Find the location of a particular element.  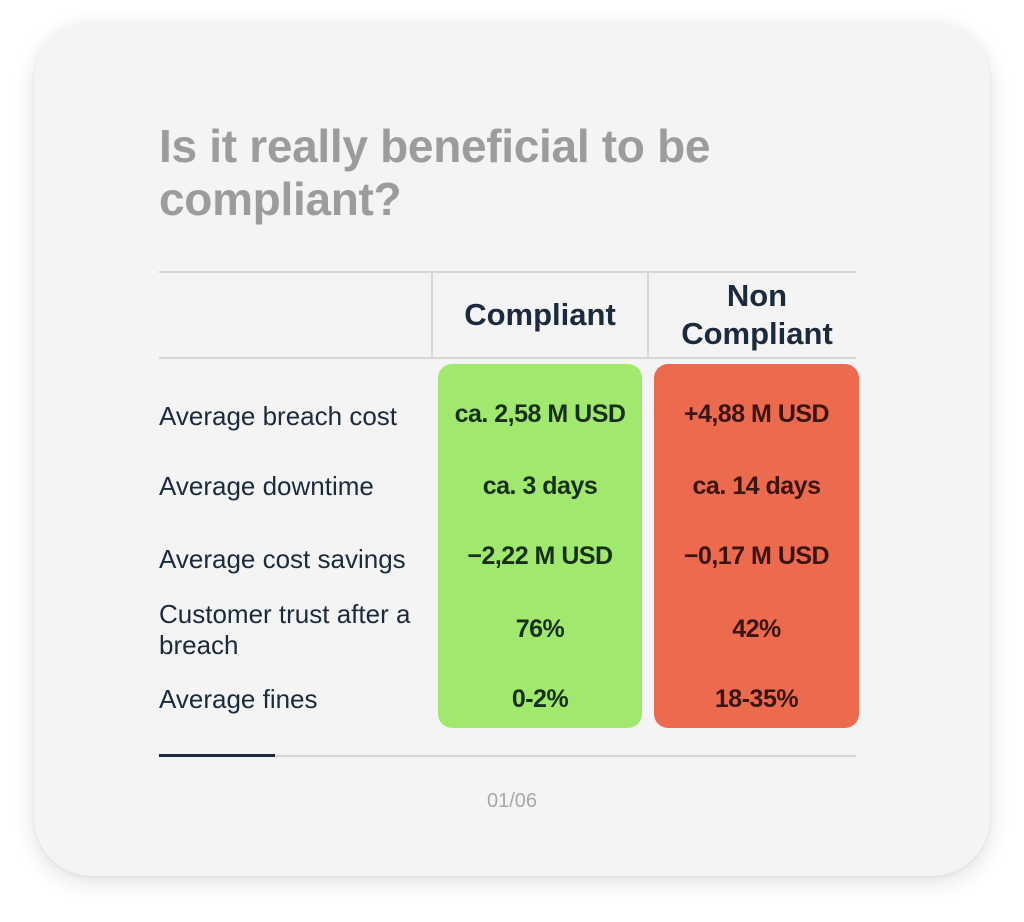

compliant-column-background is located at coordinates (540, 546).